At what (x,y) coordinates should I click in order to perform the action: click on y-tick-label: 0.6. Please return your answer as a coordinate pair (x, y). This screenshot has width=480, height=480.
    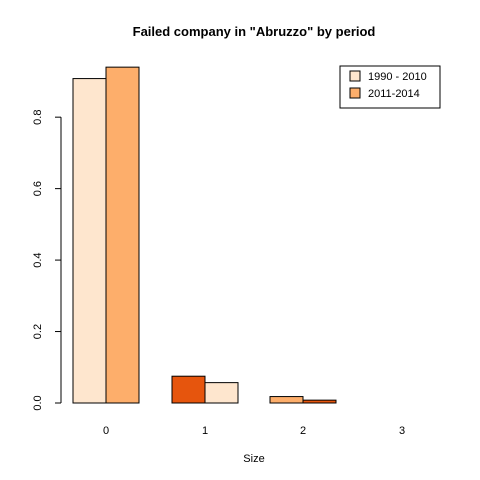
    Looking at the image, I should click on (38, 188).